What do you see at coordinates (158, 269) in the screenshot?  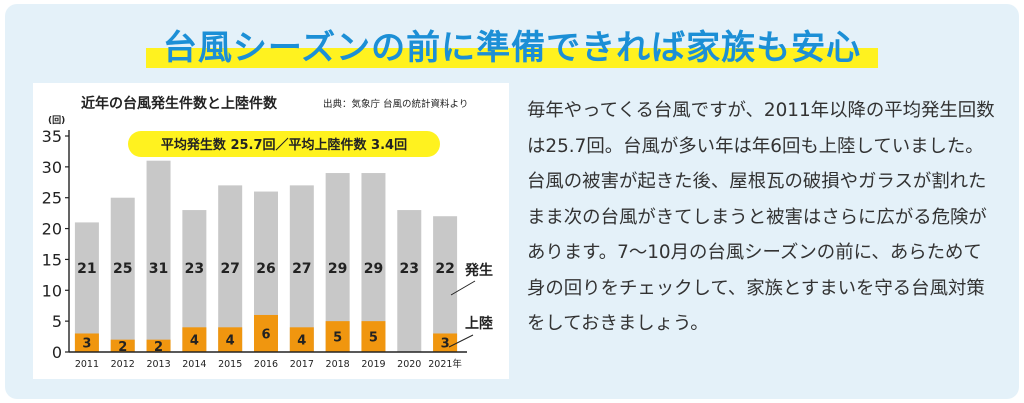 I see `occurrence-value-label: 31` at bounding box center [158, 269].